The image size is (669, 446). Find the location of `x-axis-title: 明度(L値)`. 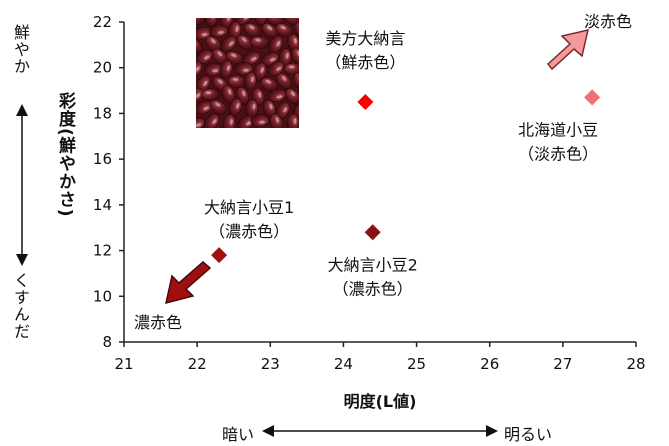

x-axis-title: 明度(L値) is located at coordinates (380, 401).